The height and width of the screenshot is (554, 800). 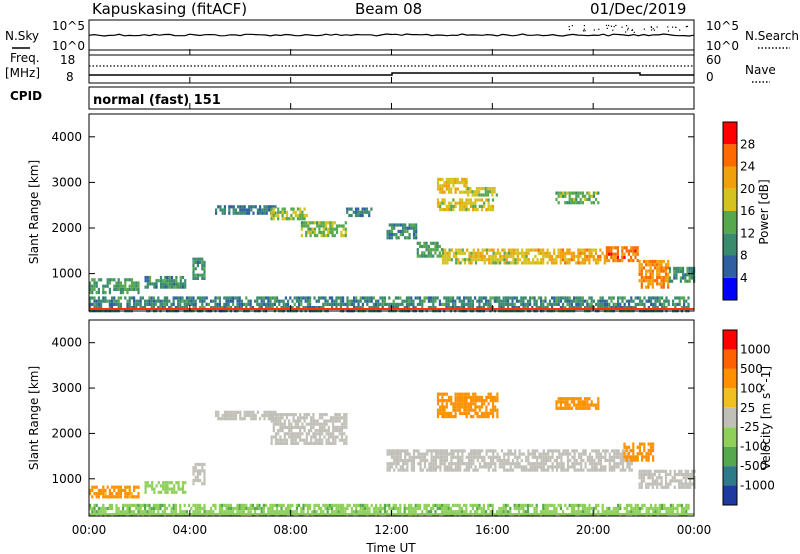 What do you see at coordinates (730, 378) in the screenshot?
I see `colorbar-swatch` at bounding box center [730, 378].